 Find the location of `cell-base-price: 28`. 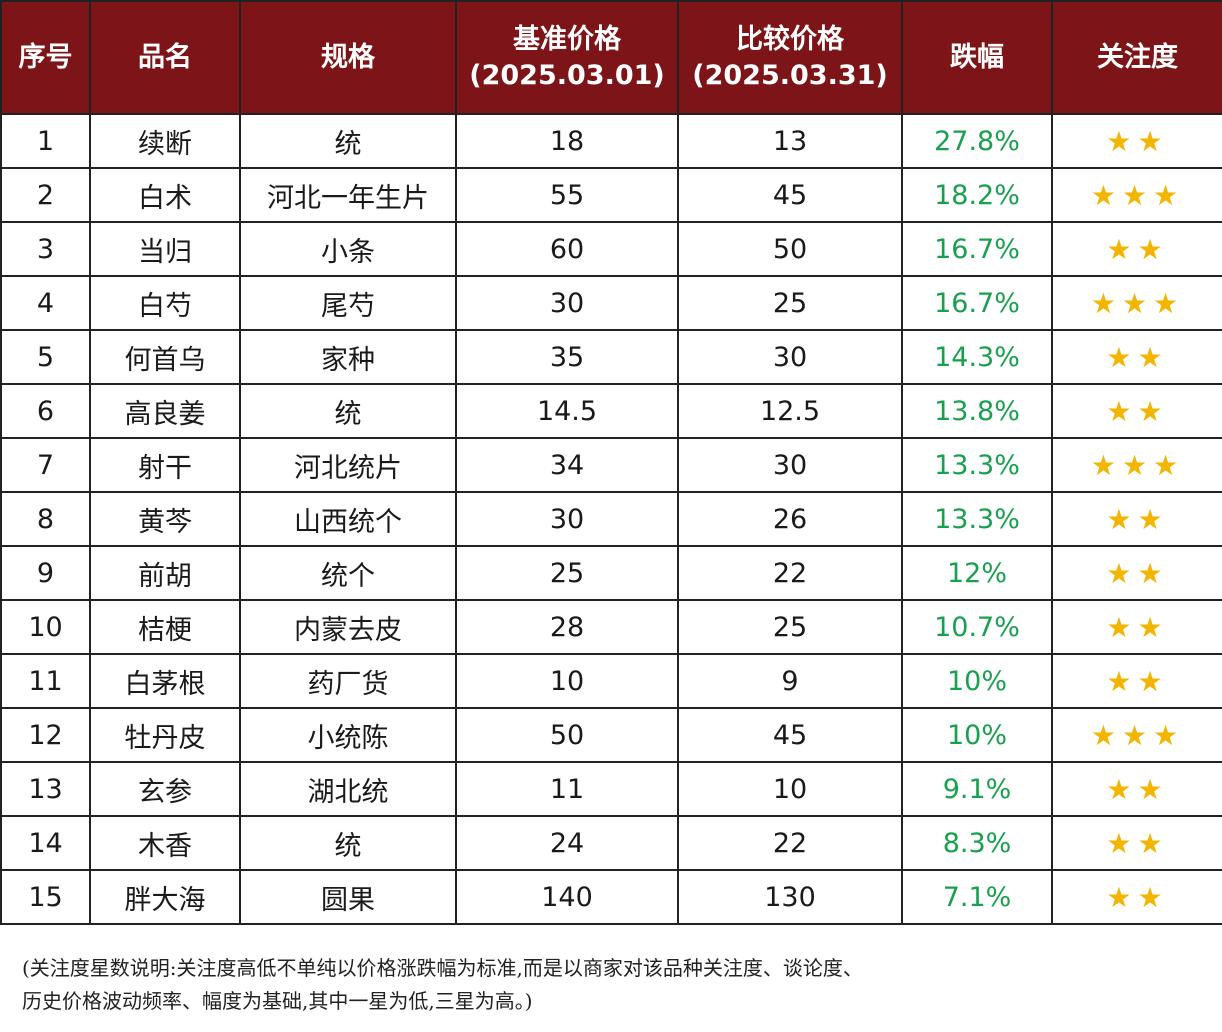

cell-base-price: 28 is located at coordinates (567, 627).